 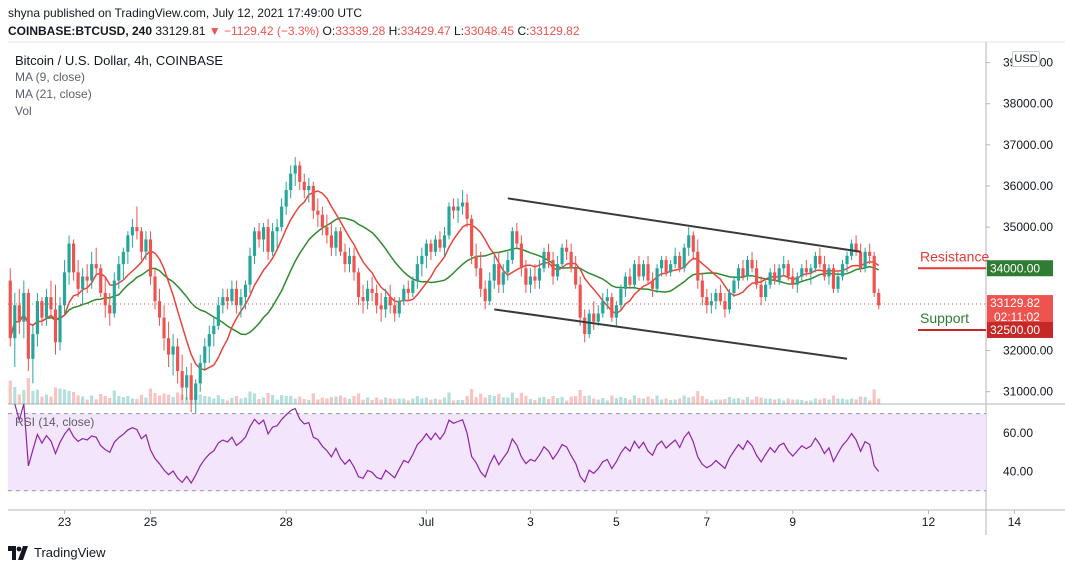 What do you see at coordinates (1026, 59) in the screenshot?
I see `currency-button: USD` at bounding box center [1026, 59].